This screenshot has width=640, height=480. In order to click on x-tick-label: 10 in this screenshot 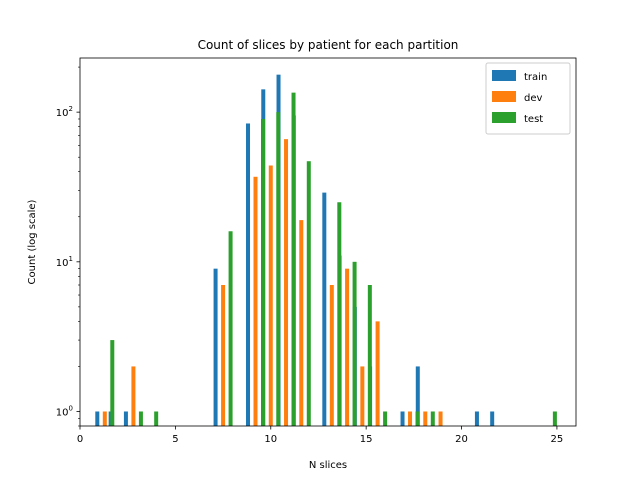, I will do `click(270, 439)`.